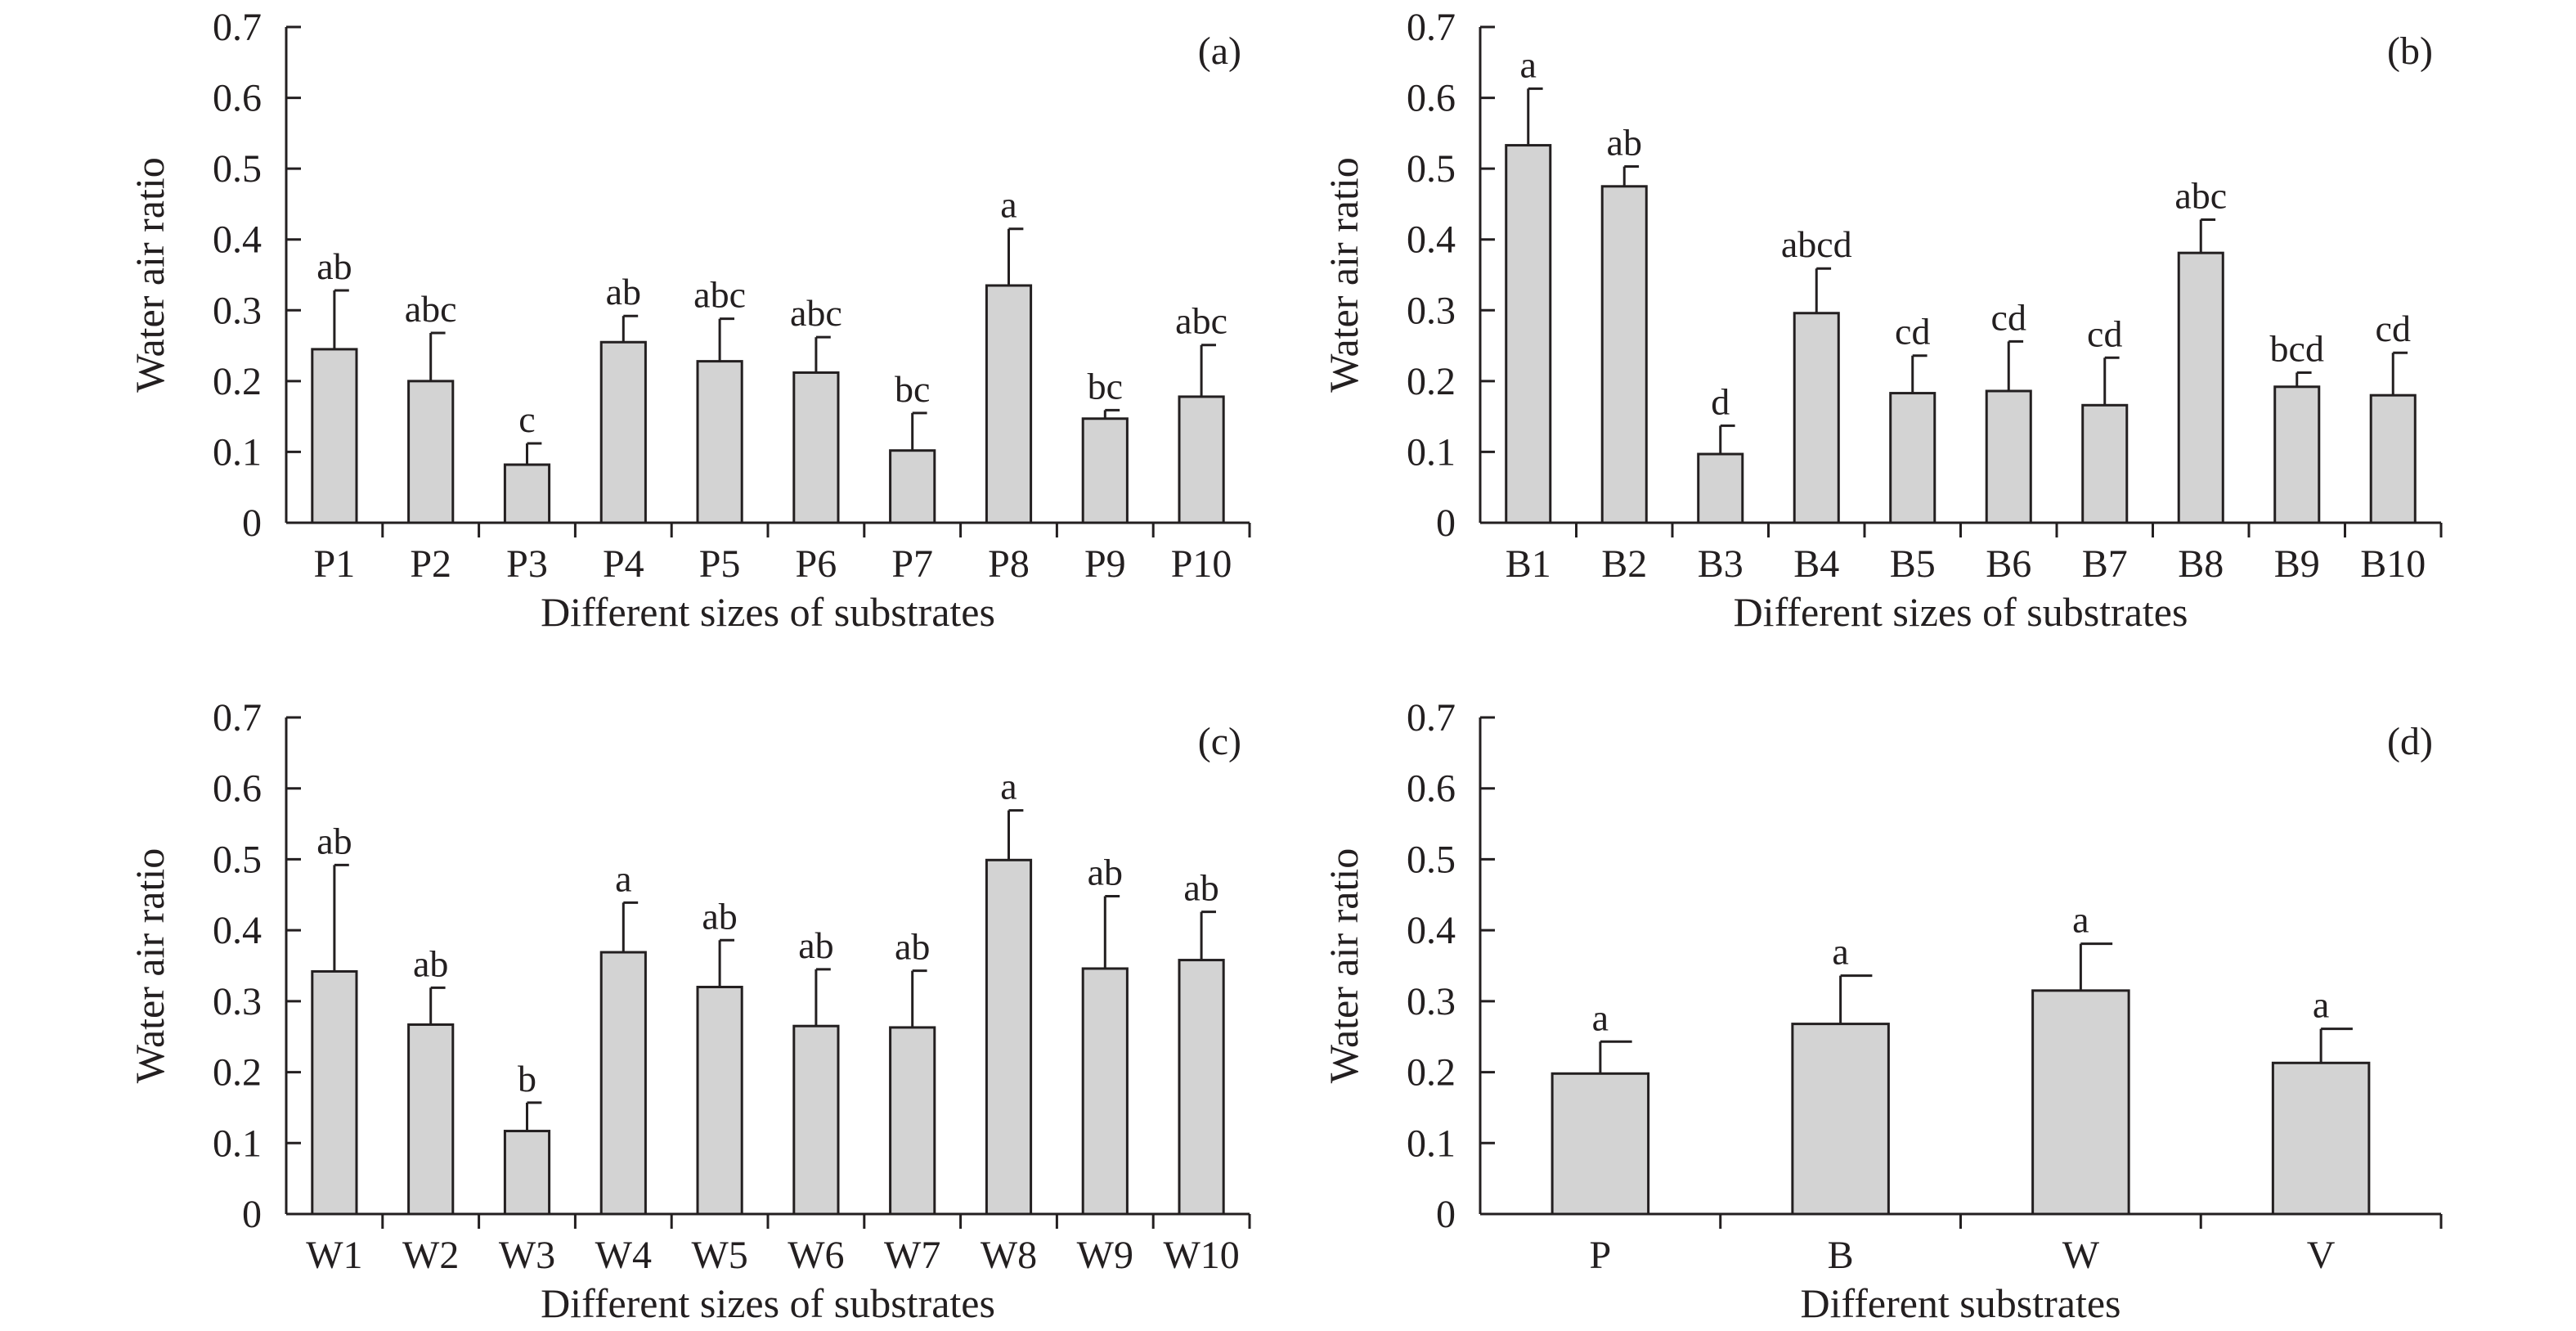 This screenshot has width=2576, height=1331. Describe the element at coordinates (912, 564) in the screenshot. I see `x-tick-label: P7` at that location.